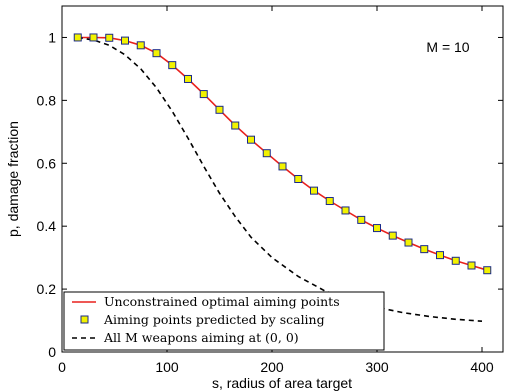  Describe the element at coordinates (47, 289) in the screenshot. I see `y-tick-label: 0.2` at that location.